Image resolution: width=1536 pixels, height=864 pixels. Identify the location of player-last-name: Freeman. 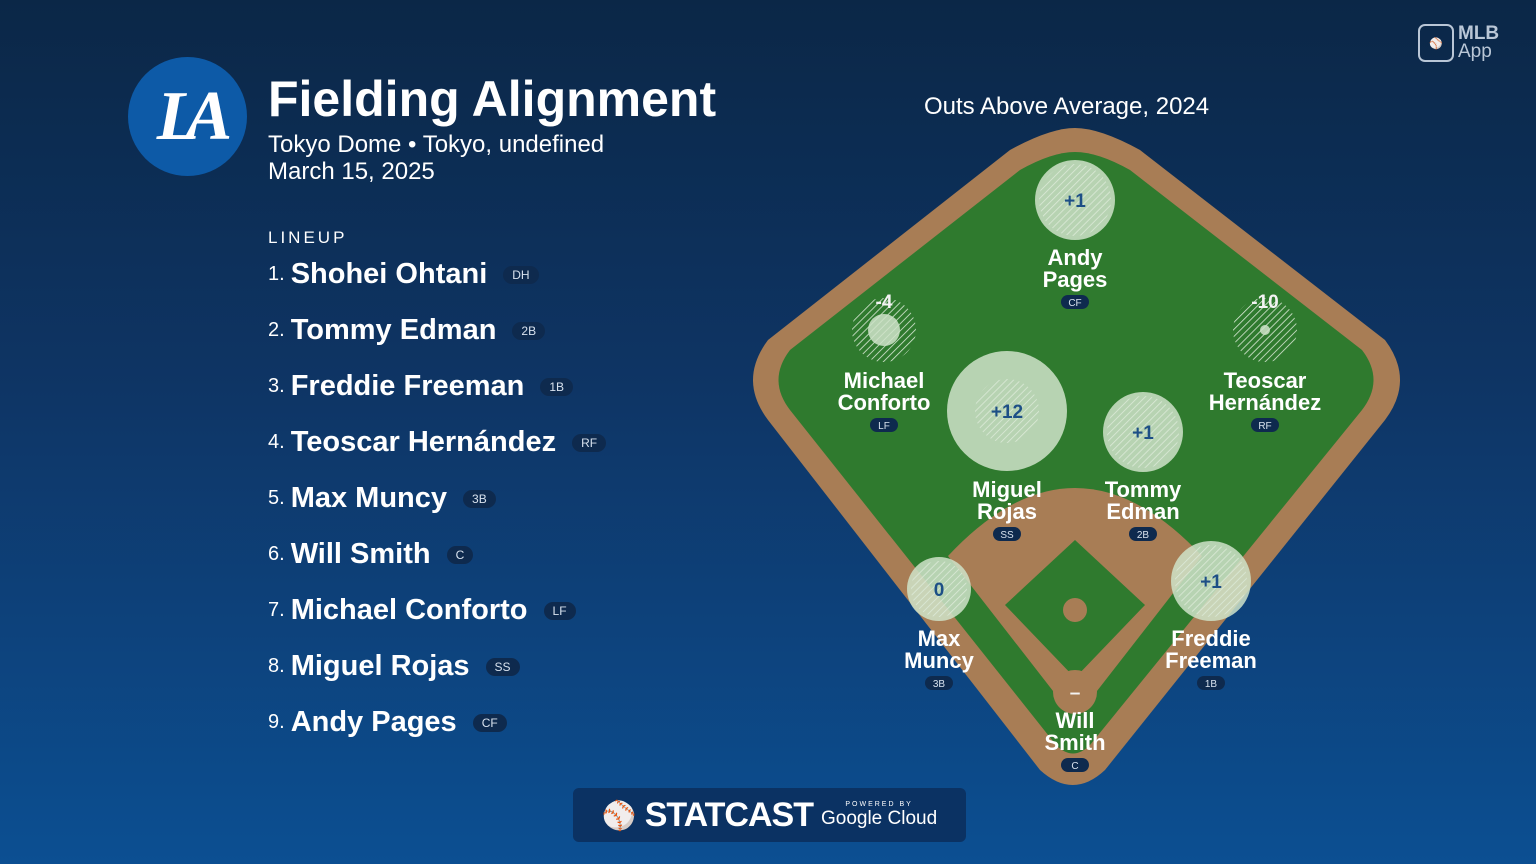
(1211, 660).